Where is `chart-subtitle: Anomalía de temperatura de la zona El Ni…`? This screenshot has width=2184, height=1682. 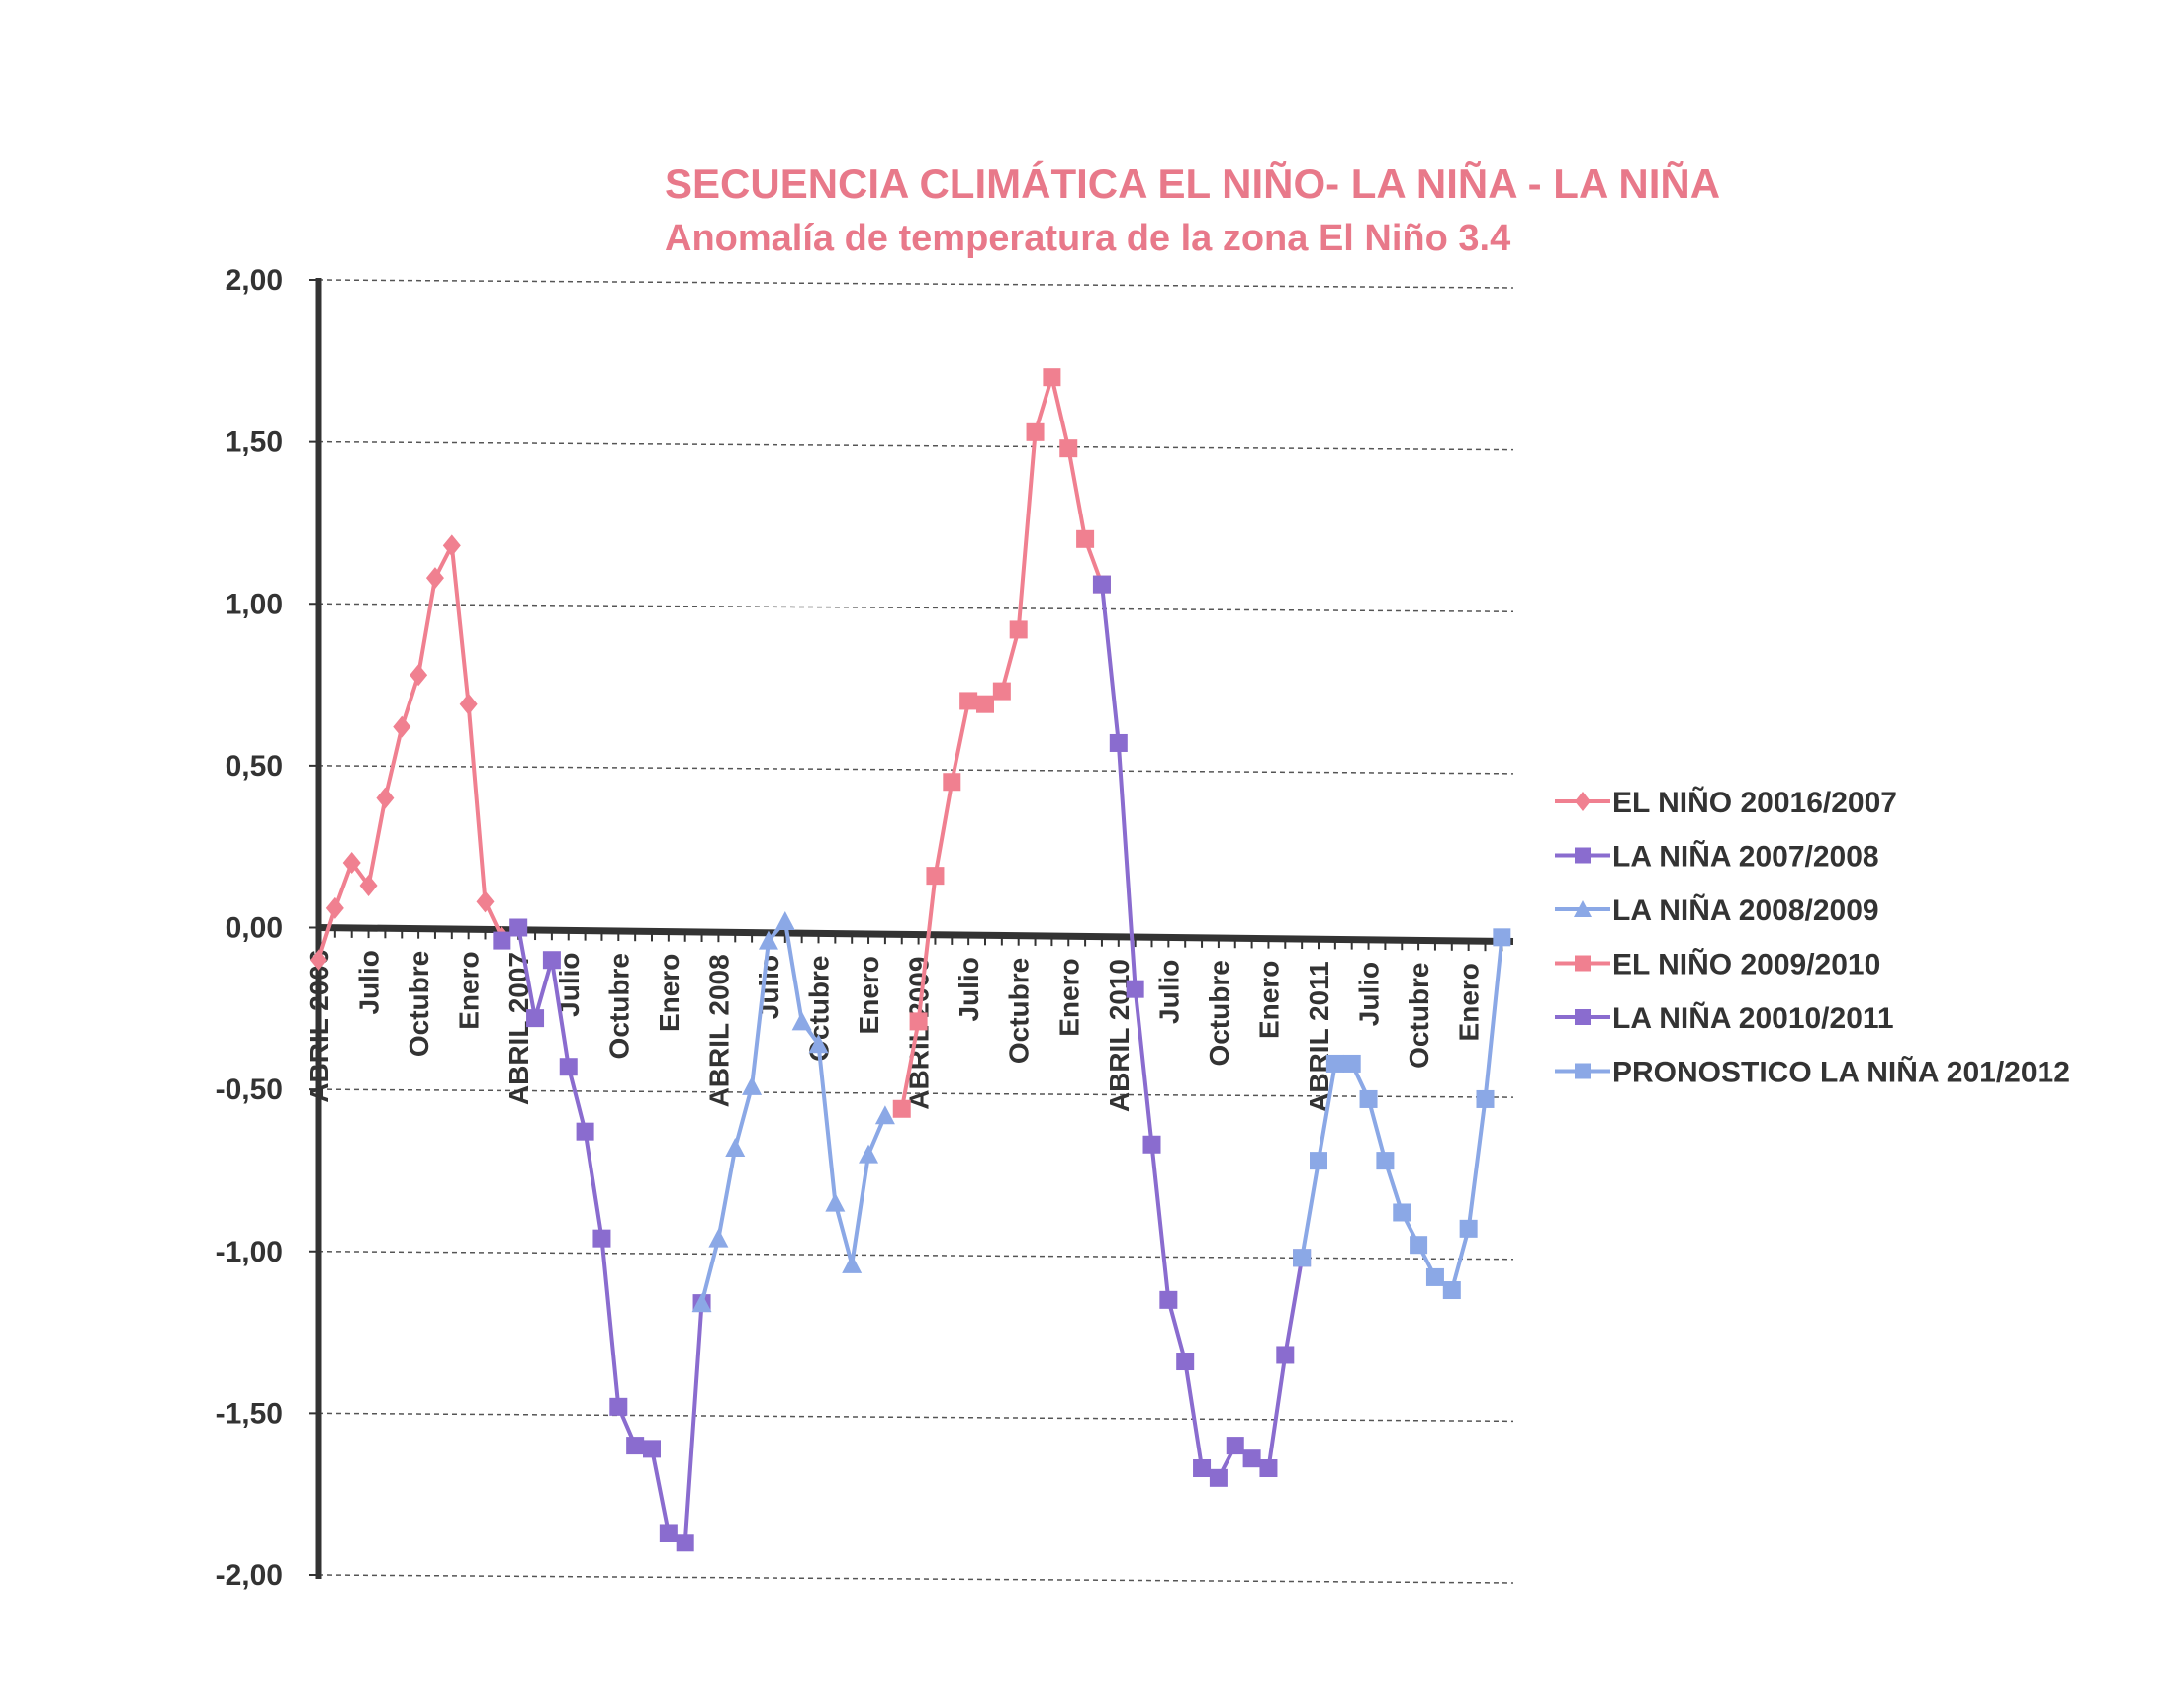
chart-subtitle: Anomalía de temperatura de la zona El Ni… is located at coordinates (1087, 238).